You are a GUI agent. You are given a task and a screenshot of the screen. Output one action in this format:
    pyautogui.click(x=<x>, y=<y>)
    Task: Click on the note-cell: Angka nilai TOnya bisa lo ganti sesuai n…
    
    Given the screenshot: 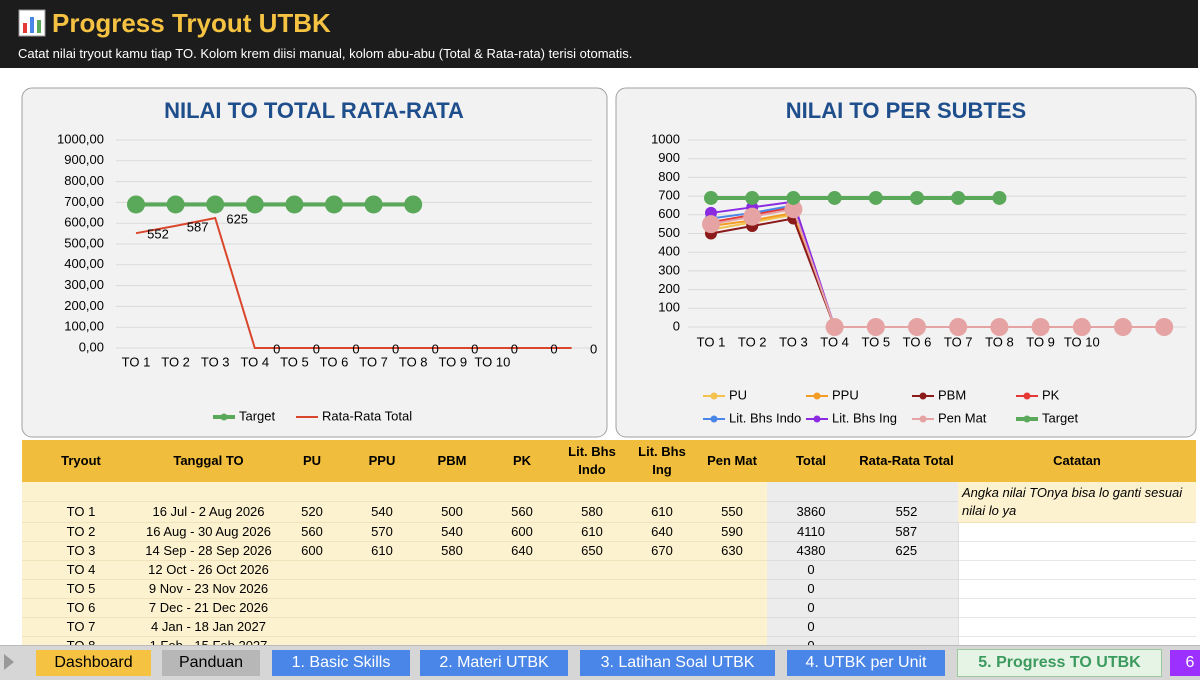 What is the action you would take?
    pyautogui.click(x=1077, y=502)
    